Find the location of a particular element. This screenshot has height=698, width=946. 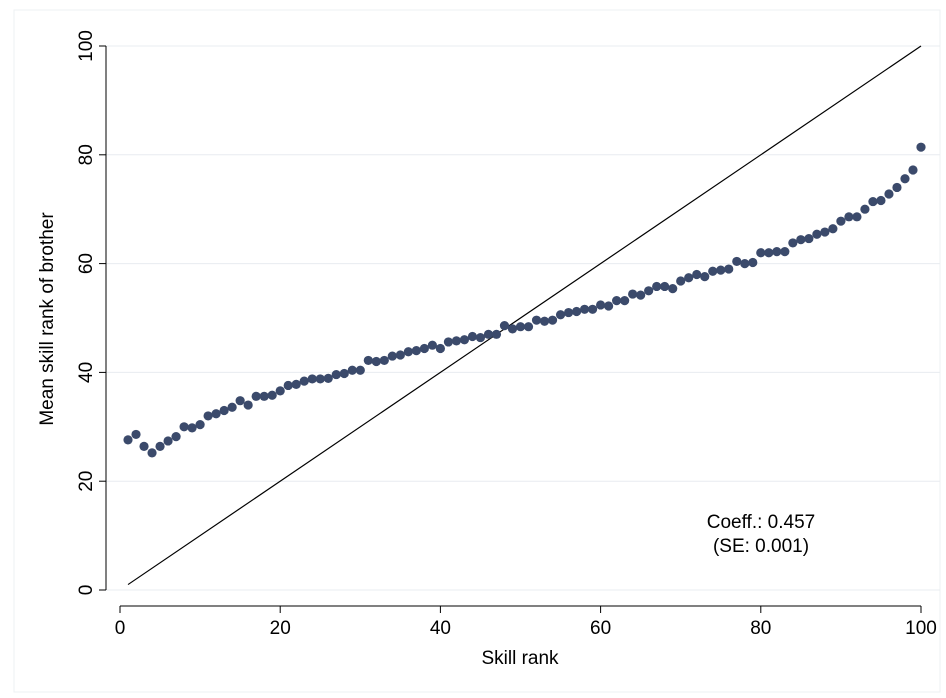

y-tick-label-80: 80 is located at coordinates (86, 154).